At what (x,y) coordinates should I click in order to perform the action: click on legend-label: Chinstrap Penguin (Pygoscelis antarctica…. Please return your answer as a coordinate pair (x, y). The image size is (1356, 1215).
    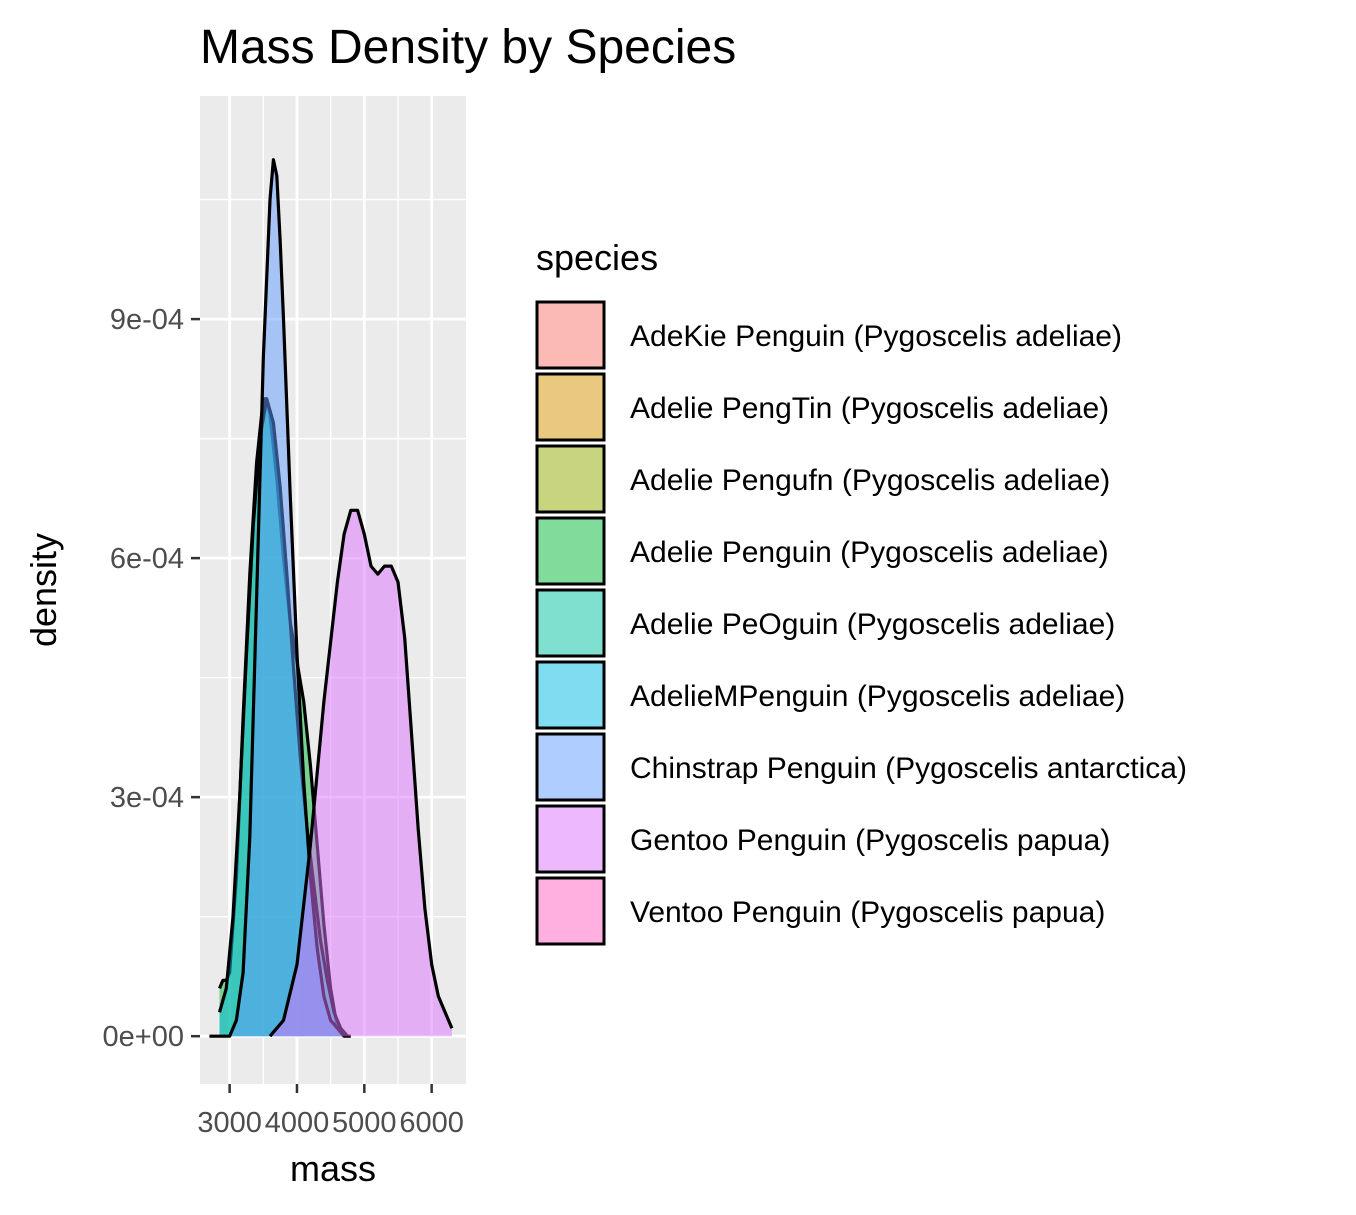
    Looking at the image, I should click on (908, 768).